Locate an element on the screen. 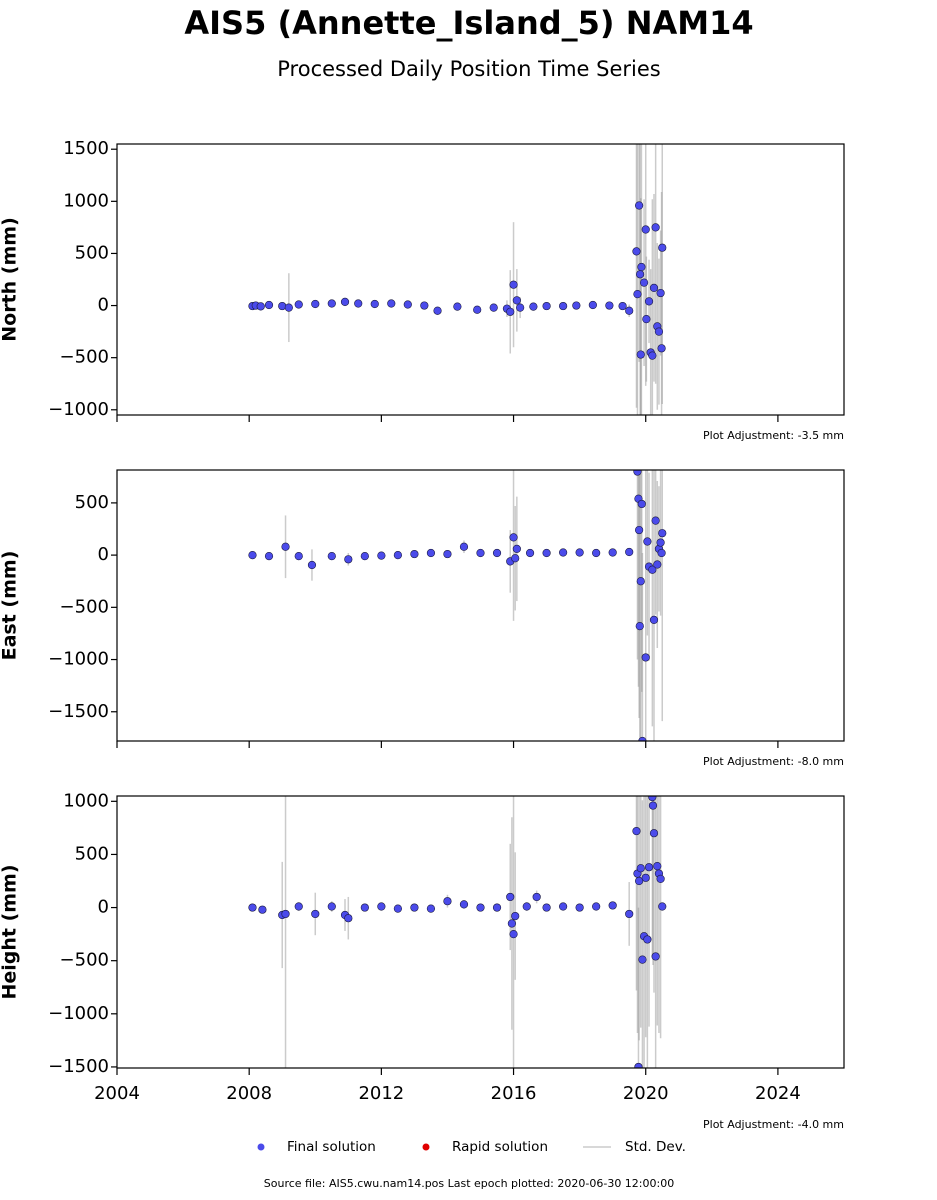  y-tick-label: 0 is located at coordinates (103, 907).